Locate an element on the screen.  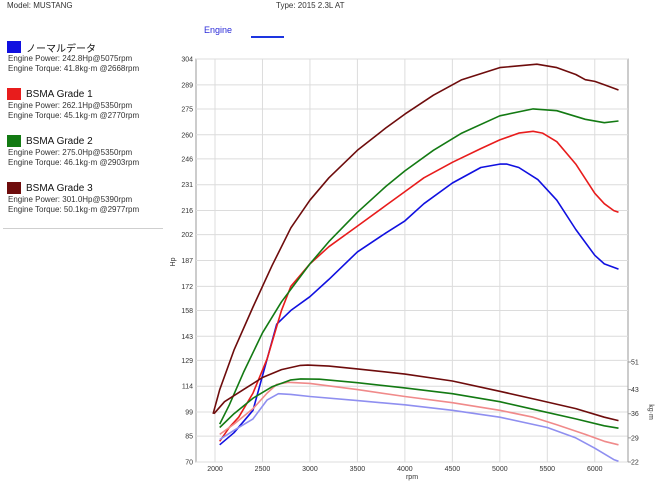
y-tick-label-left: 99 is located at coordinates (189, 413).